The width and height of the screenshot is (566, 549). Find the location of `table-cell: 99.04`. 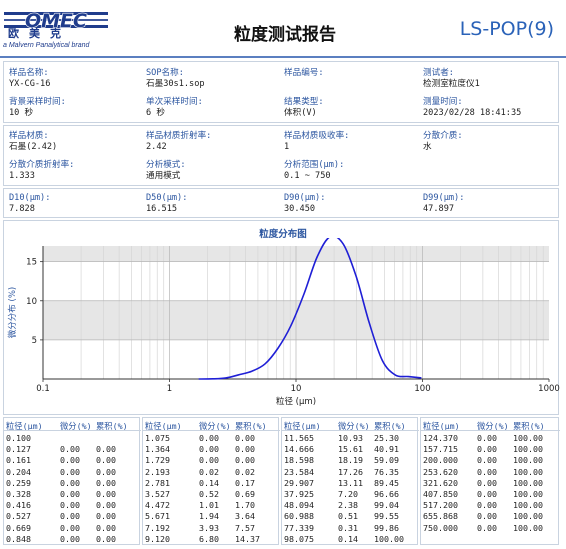

table-cell: 99.04 is located at coordinates (386, 505).